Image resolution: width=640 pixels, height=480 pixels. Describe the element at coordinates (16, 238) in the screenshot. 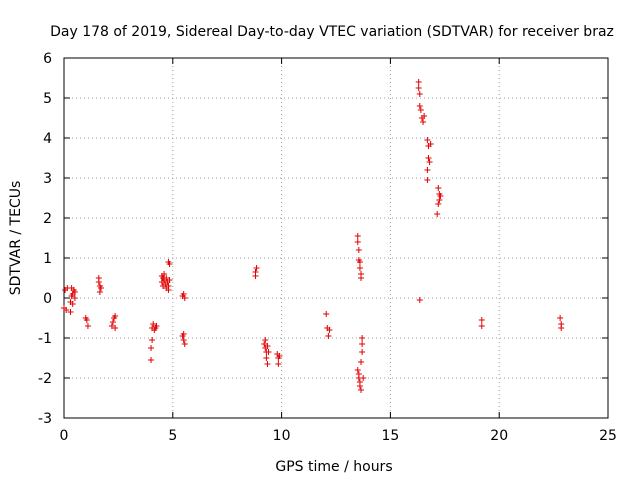

I see `y-axis-label: SDTVAR / TECUs` at that location.